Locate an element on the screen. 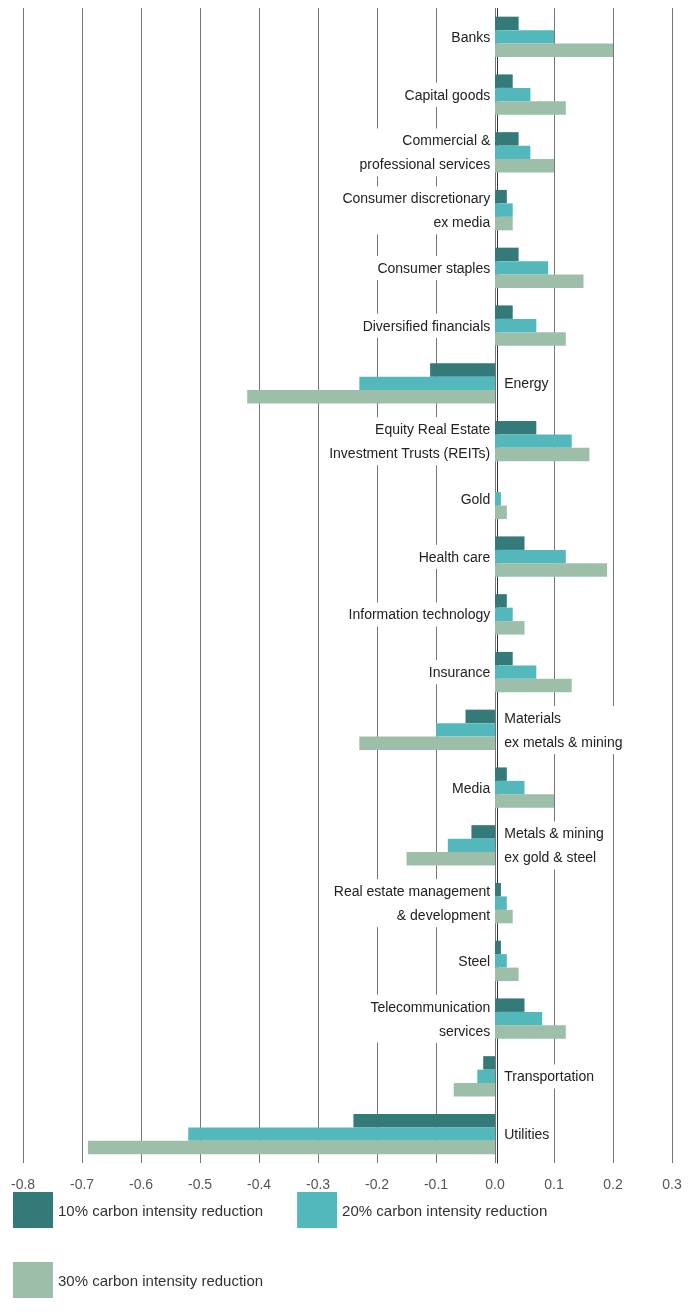 This screenshot has width=694, height=1313. y-tick-label: Consumer staples is located at coordinates (434, 267).